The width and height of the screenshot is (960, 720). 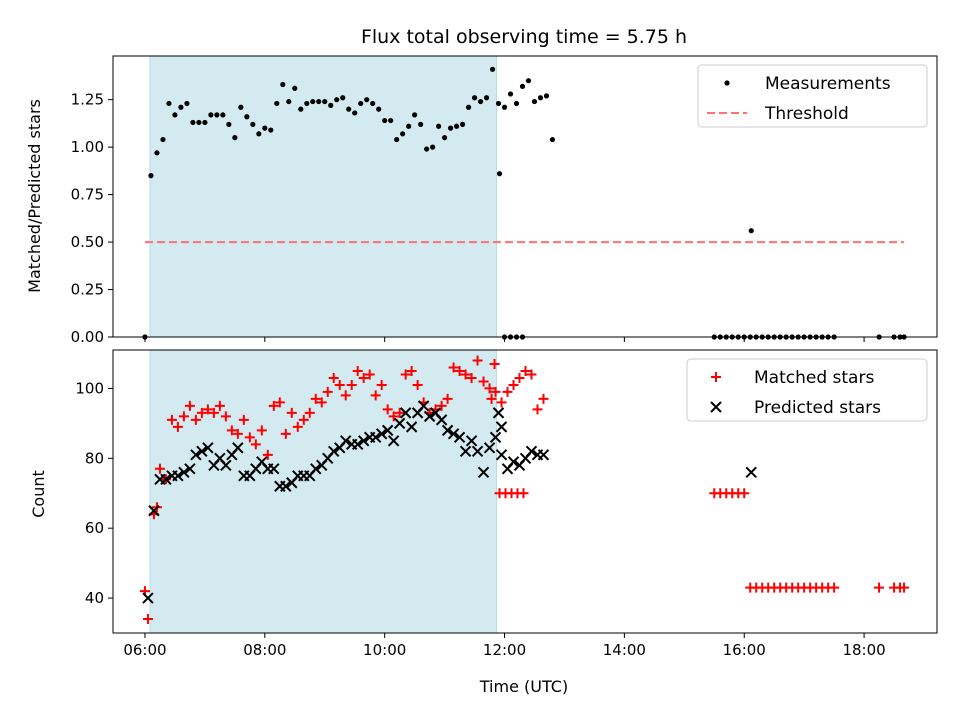 I want to click on top-legend: Measurements Threshold, so click(x=812, y=96).